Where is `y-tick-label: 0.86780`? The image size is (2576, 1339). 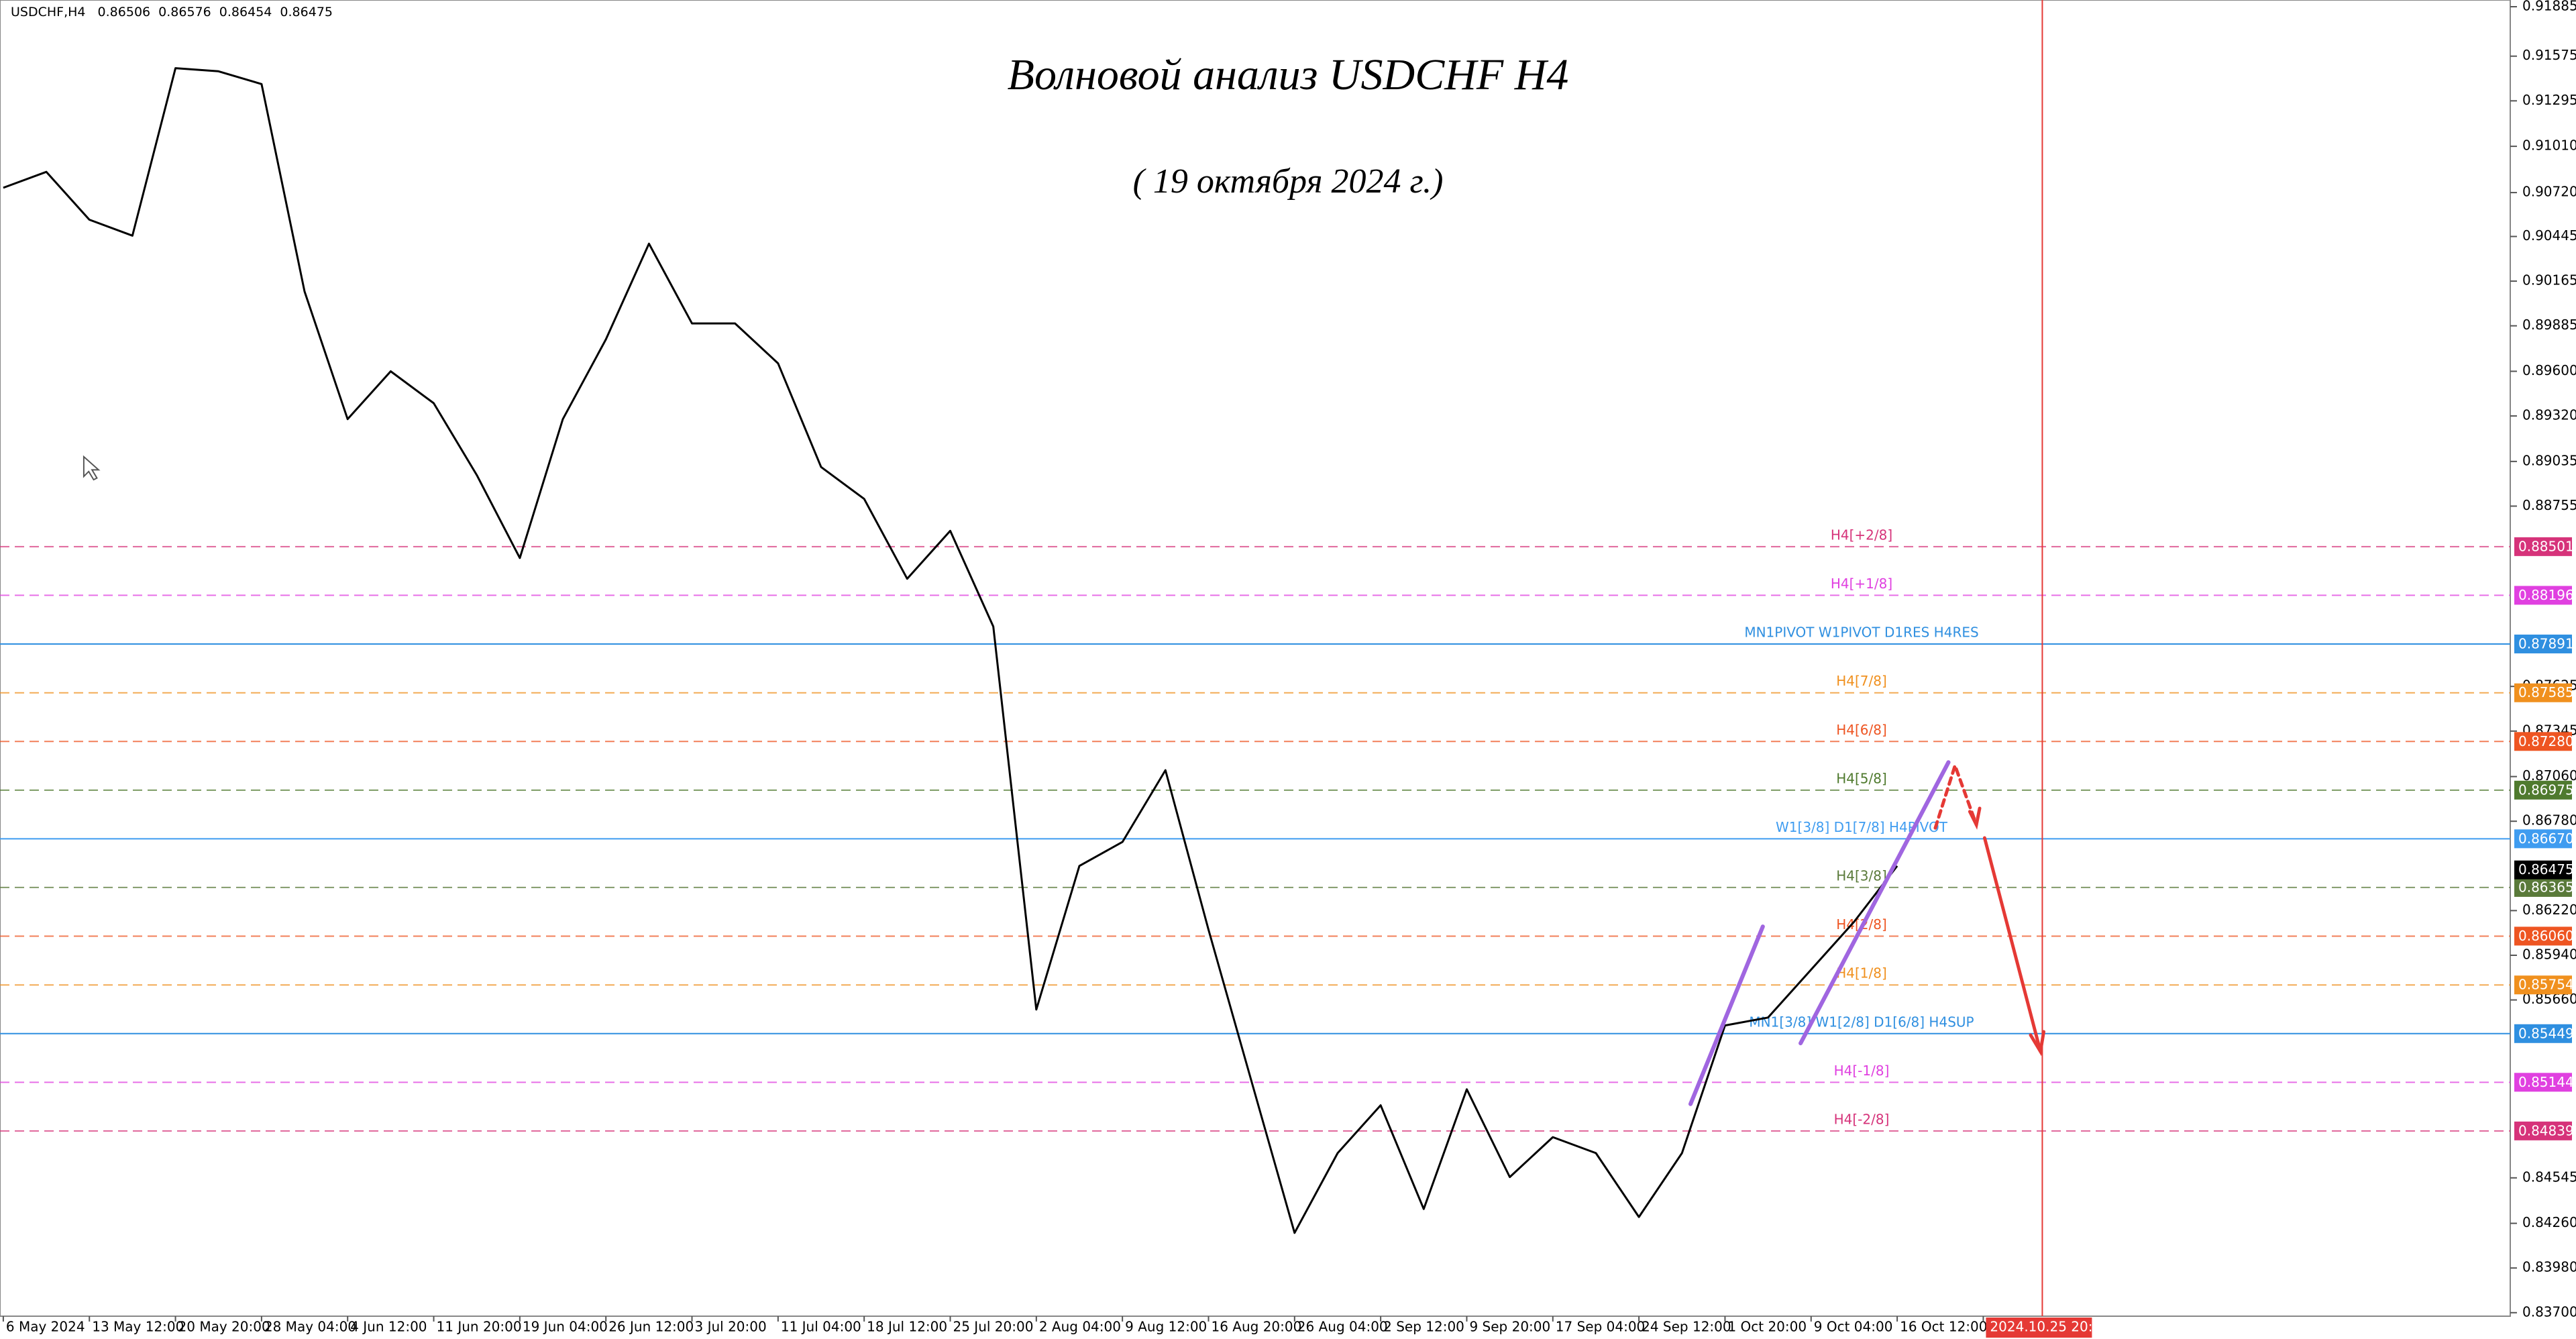
y-tick-label: 0.86780 is located at coordinates (2549, 820).